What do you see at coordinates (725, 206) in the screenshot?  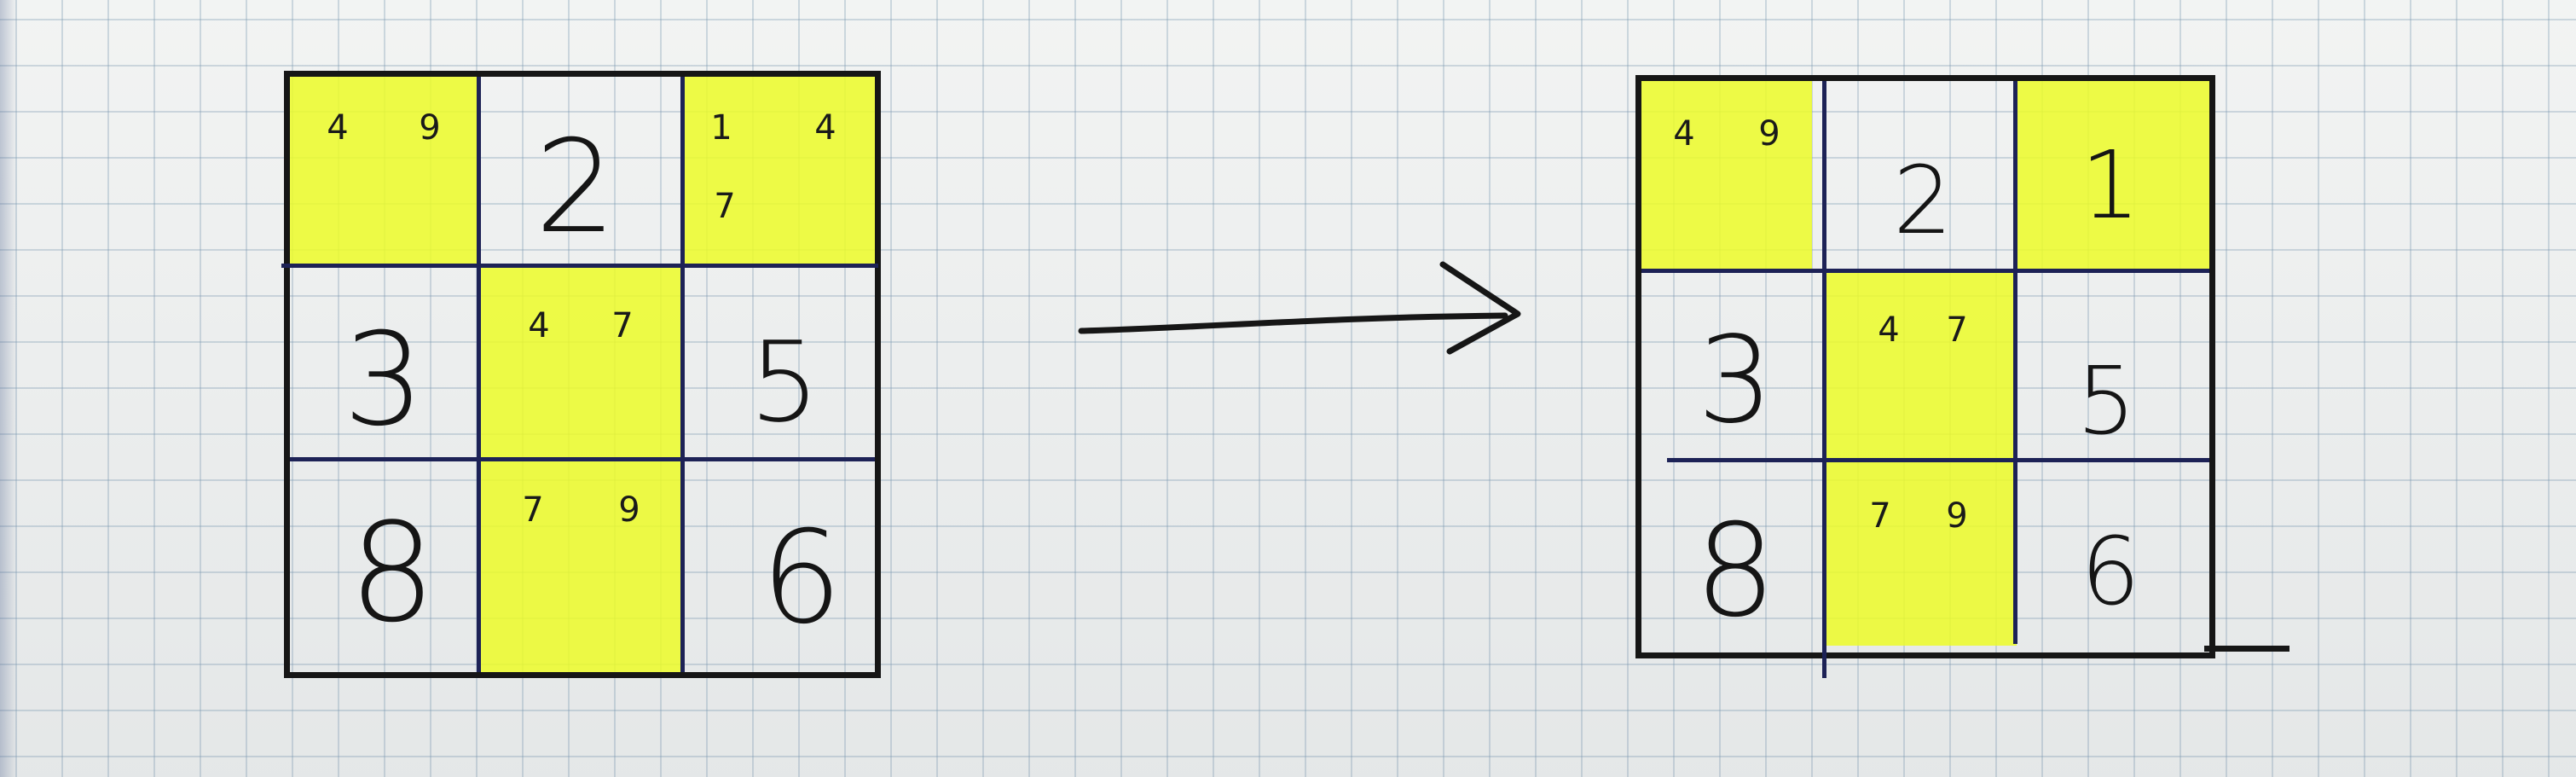 I see `candidate-r1c3-c: 7` at bounding box center [725, 206].